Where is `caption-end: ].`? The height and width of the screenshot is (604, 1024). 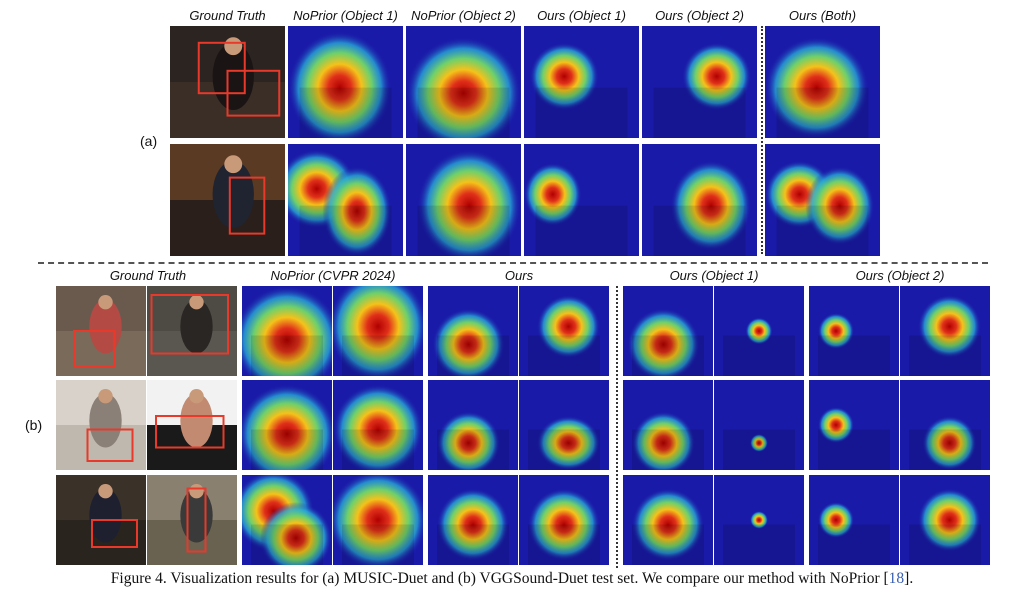 caption-end: ]. is located at coordinates (909, 578).